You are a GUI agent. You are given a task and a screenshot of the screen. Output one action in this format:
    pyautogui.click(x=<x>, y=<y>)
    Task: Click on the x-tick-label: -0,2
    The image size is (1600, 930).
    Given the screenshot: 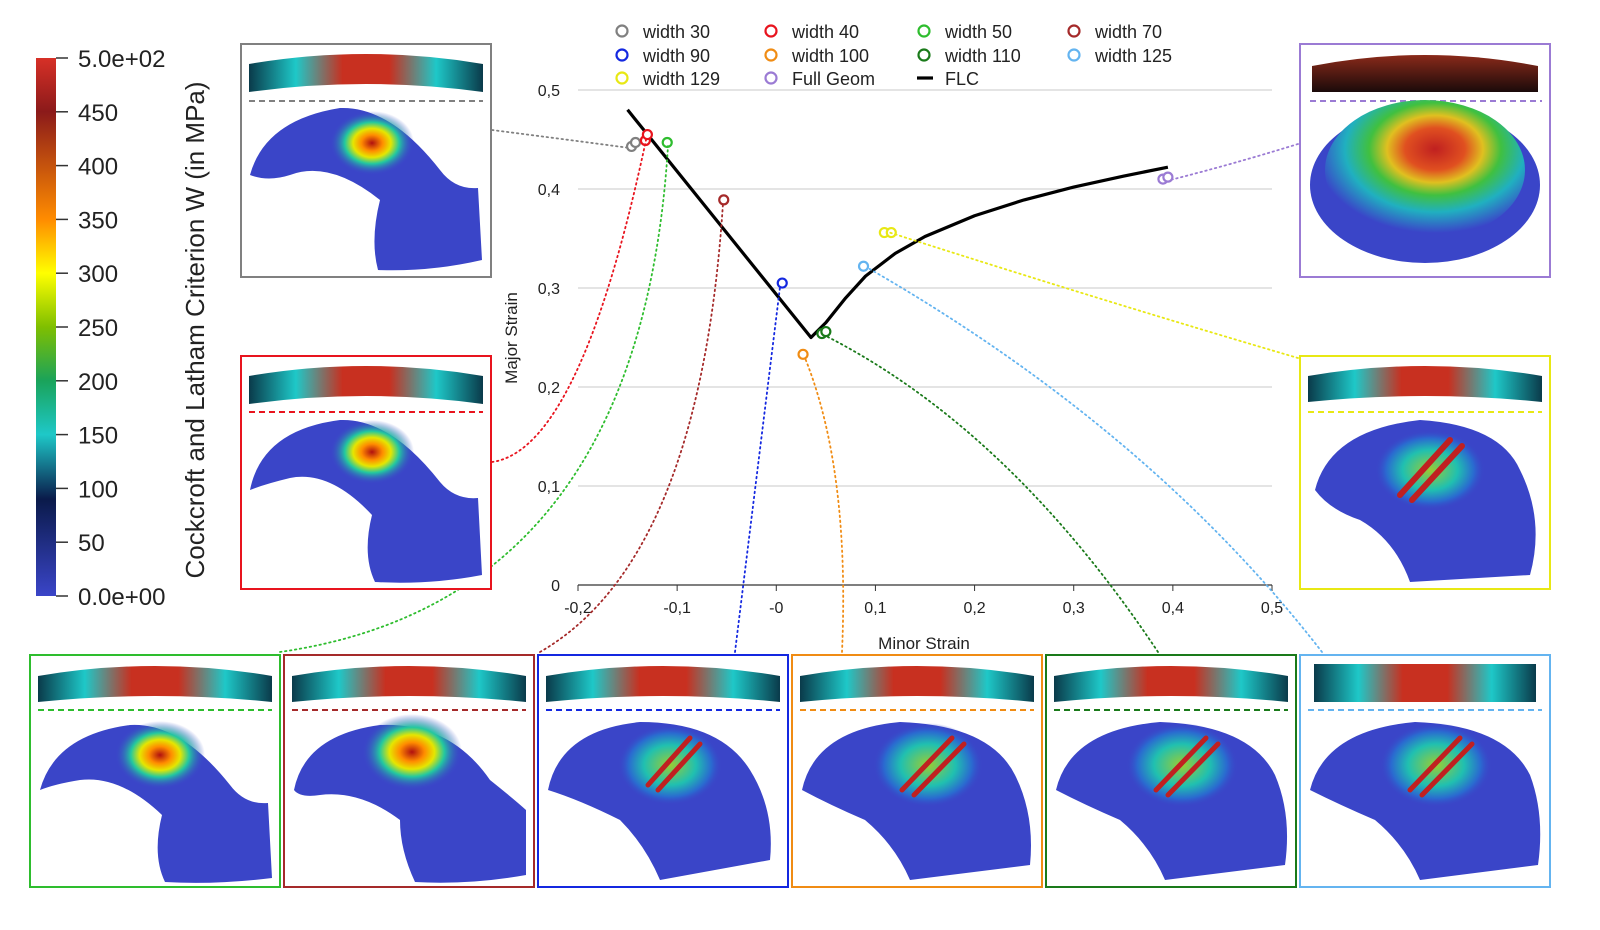 What is the action you would take?
    pyautogui.click(x=578, y=608)
    